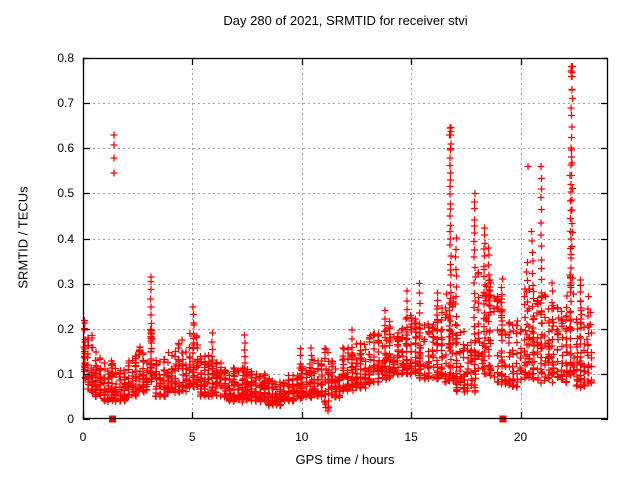 Image resolution: width=640 pixels, height=480 pixels. What do you see at coordinates (65, 103) in the screenshot?
I see `y-tick-label: 0.7` at bounding box center [65, 103].